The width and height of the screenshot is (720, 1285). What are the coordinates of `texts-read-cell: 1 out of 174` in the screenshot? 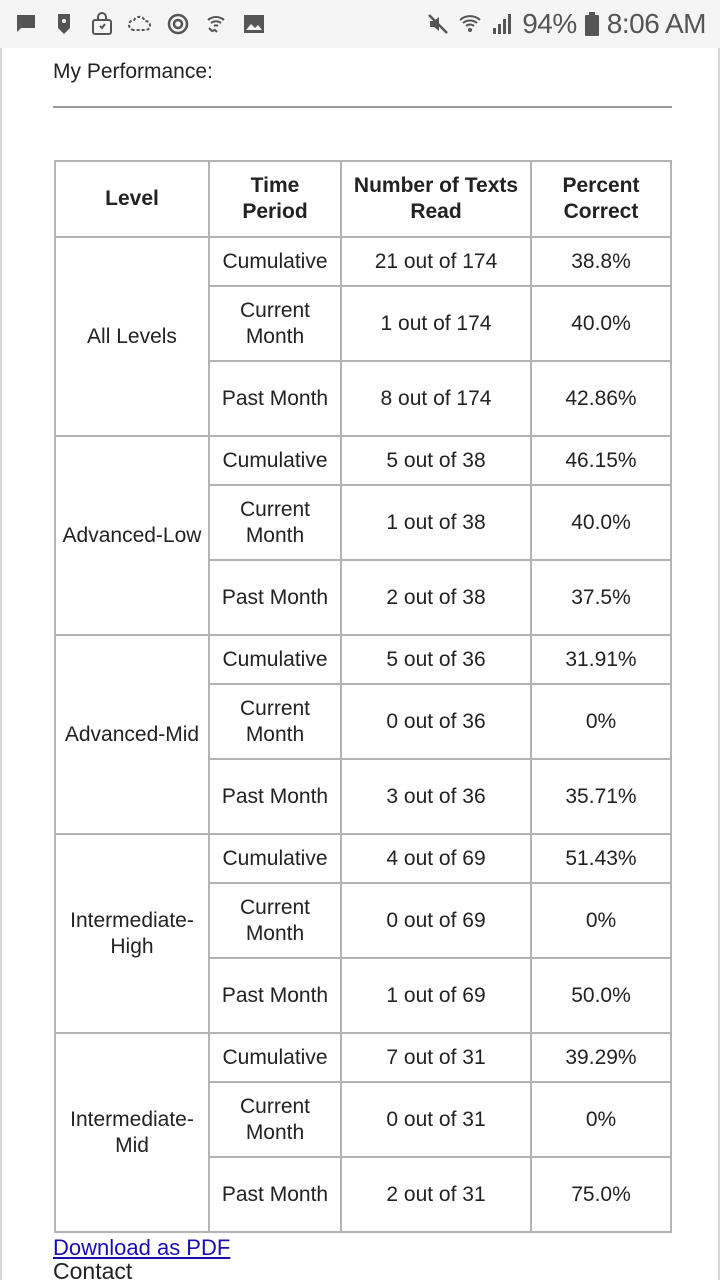 It's located at (436, 323).